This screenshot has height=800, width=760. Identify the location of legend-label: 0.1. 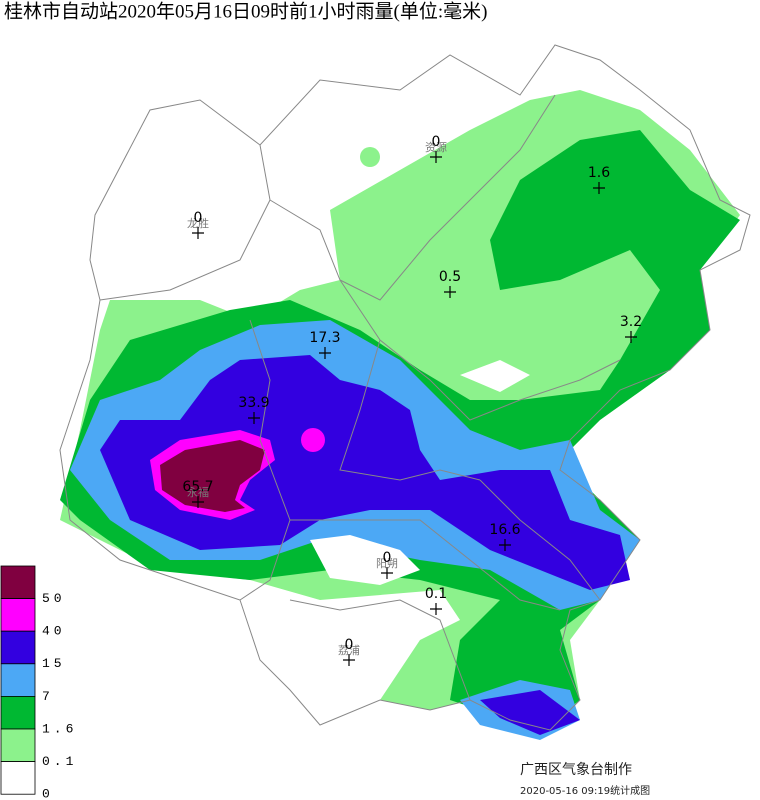
(59, 761).